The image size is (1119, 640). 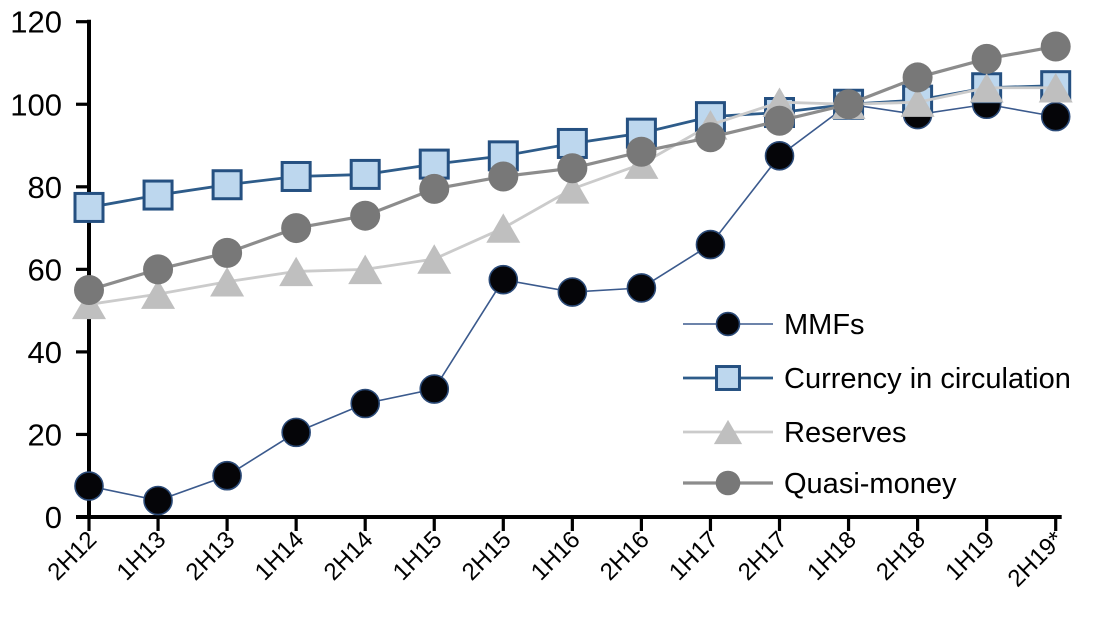 What do you see at coordinates (917, 77) in the screenshot?
I see `data-point-quasi-money-2h18` at bounding box center [917, 77].